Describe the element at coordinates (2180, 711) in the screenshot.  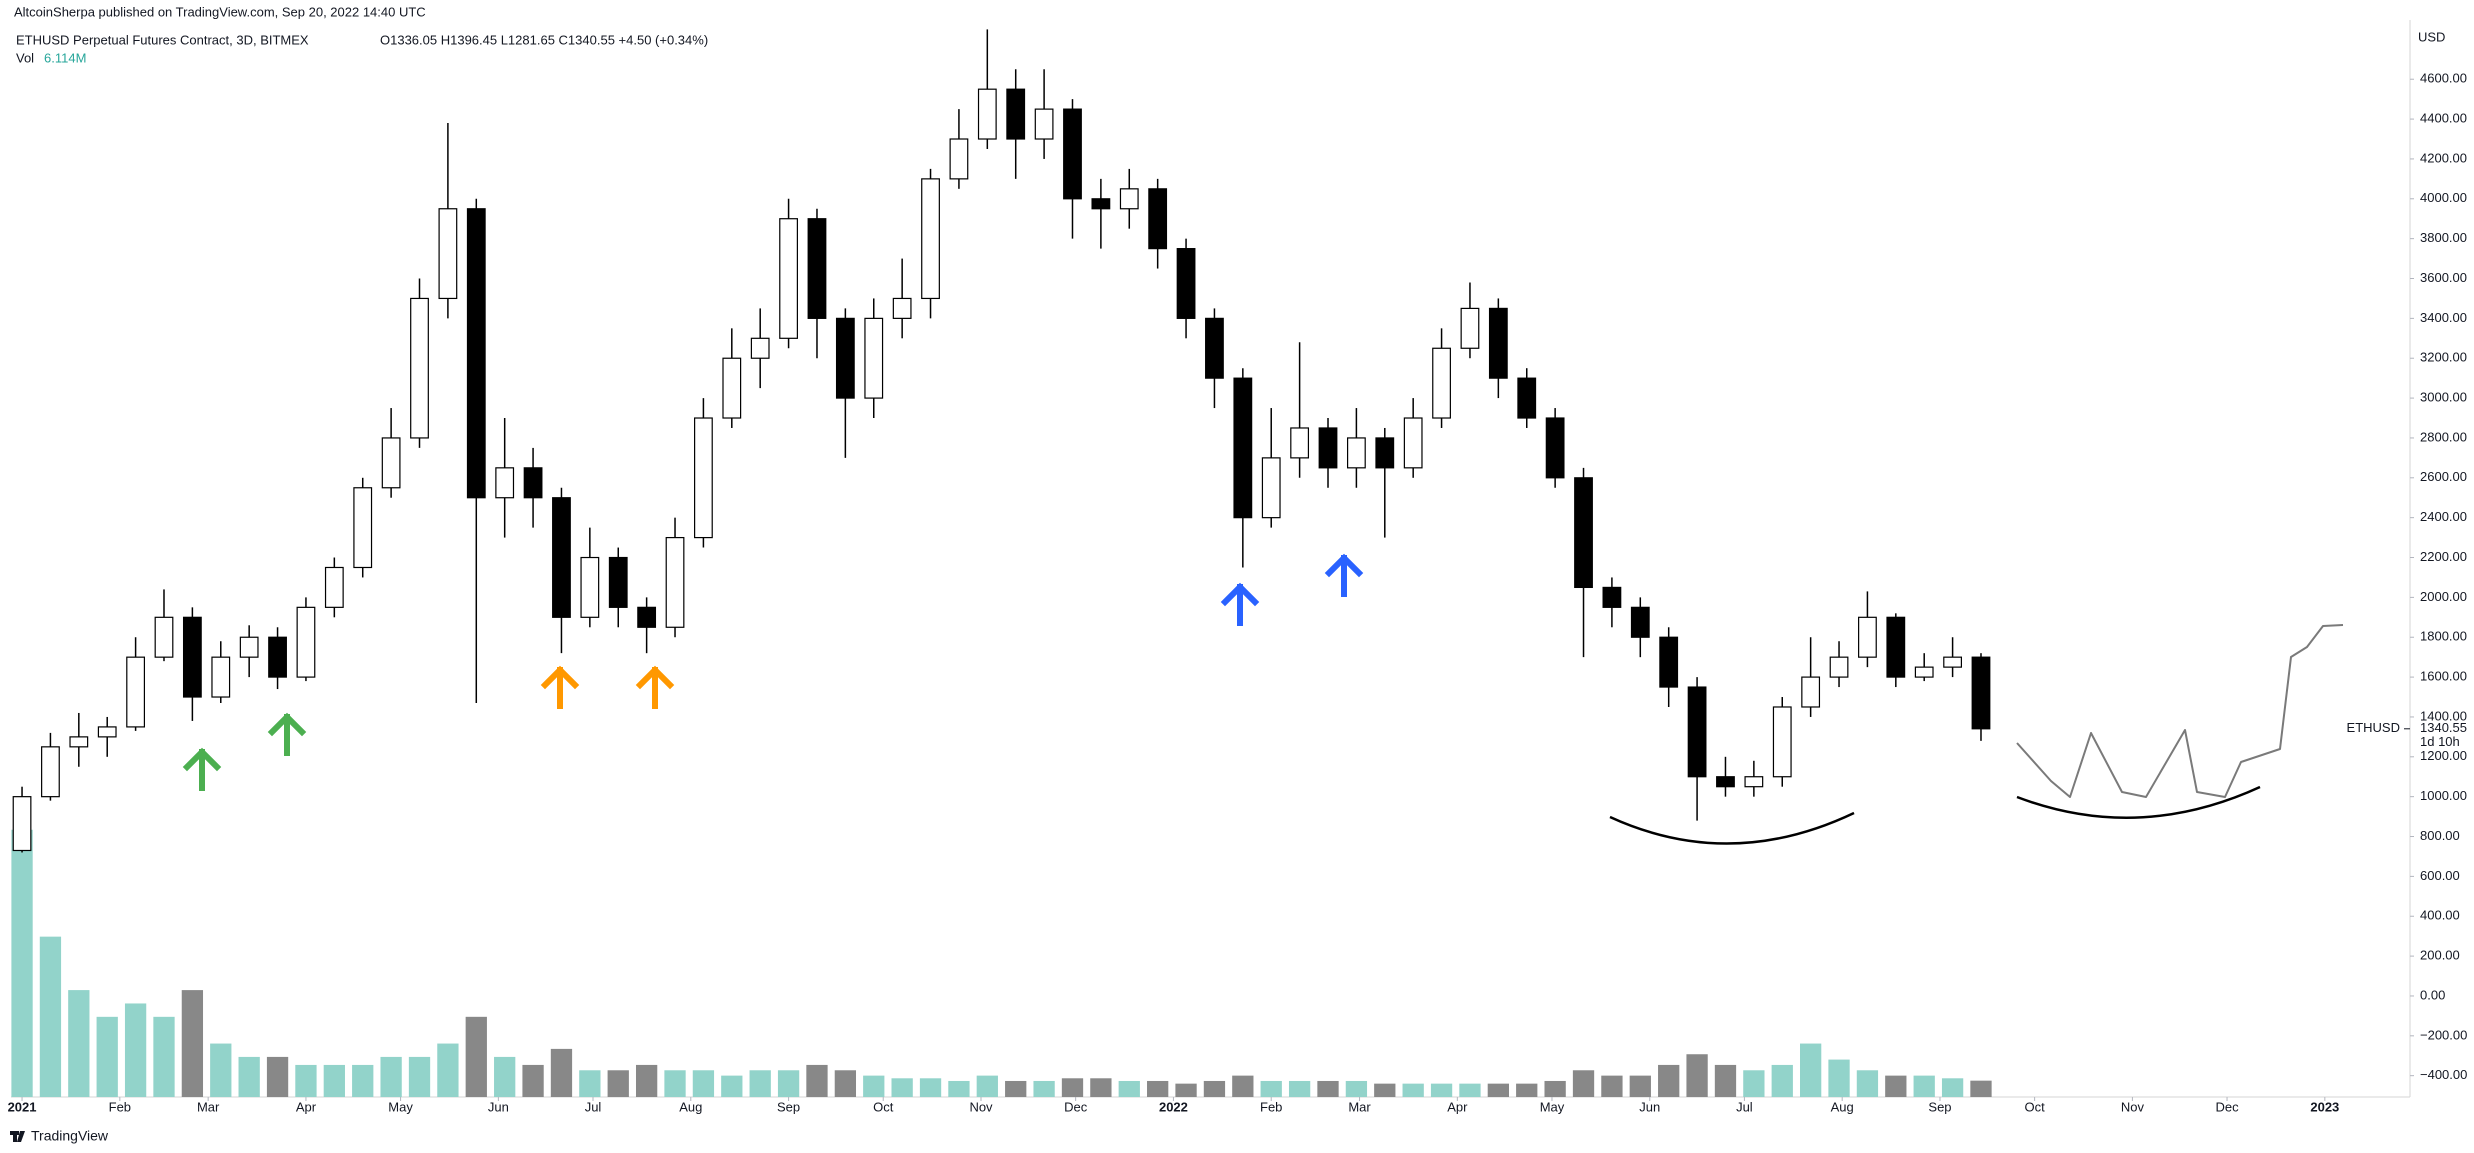
I see `projected-path` at that location.